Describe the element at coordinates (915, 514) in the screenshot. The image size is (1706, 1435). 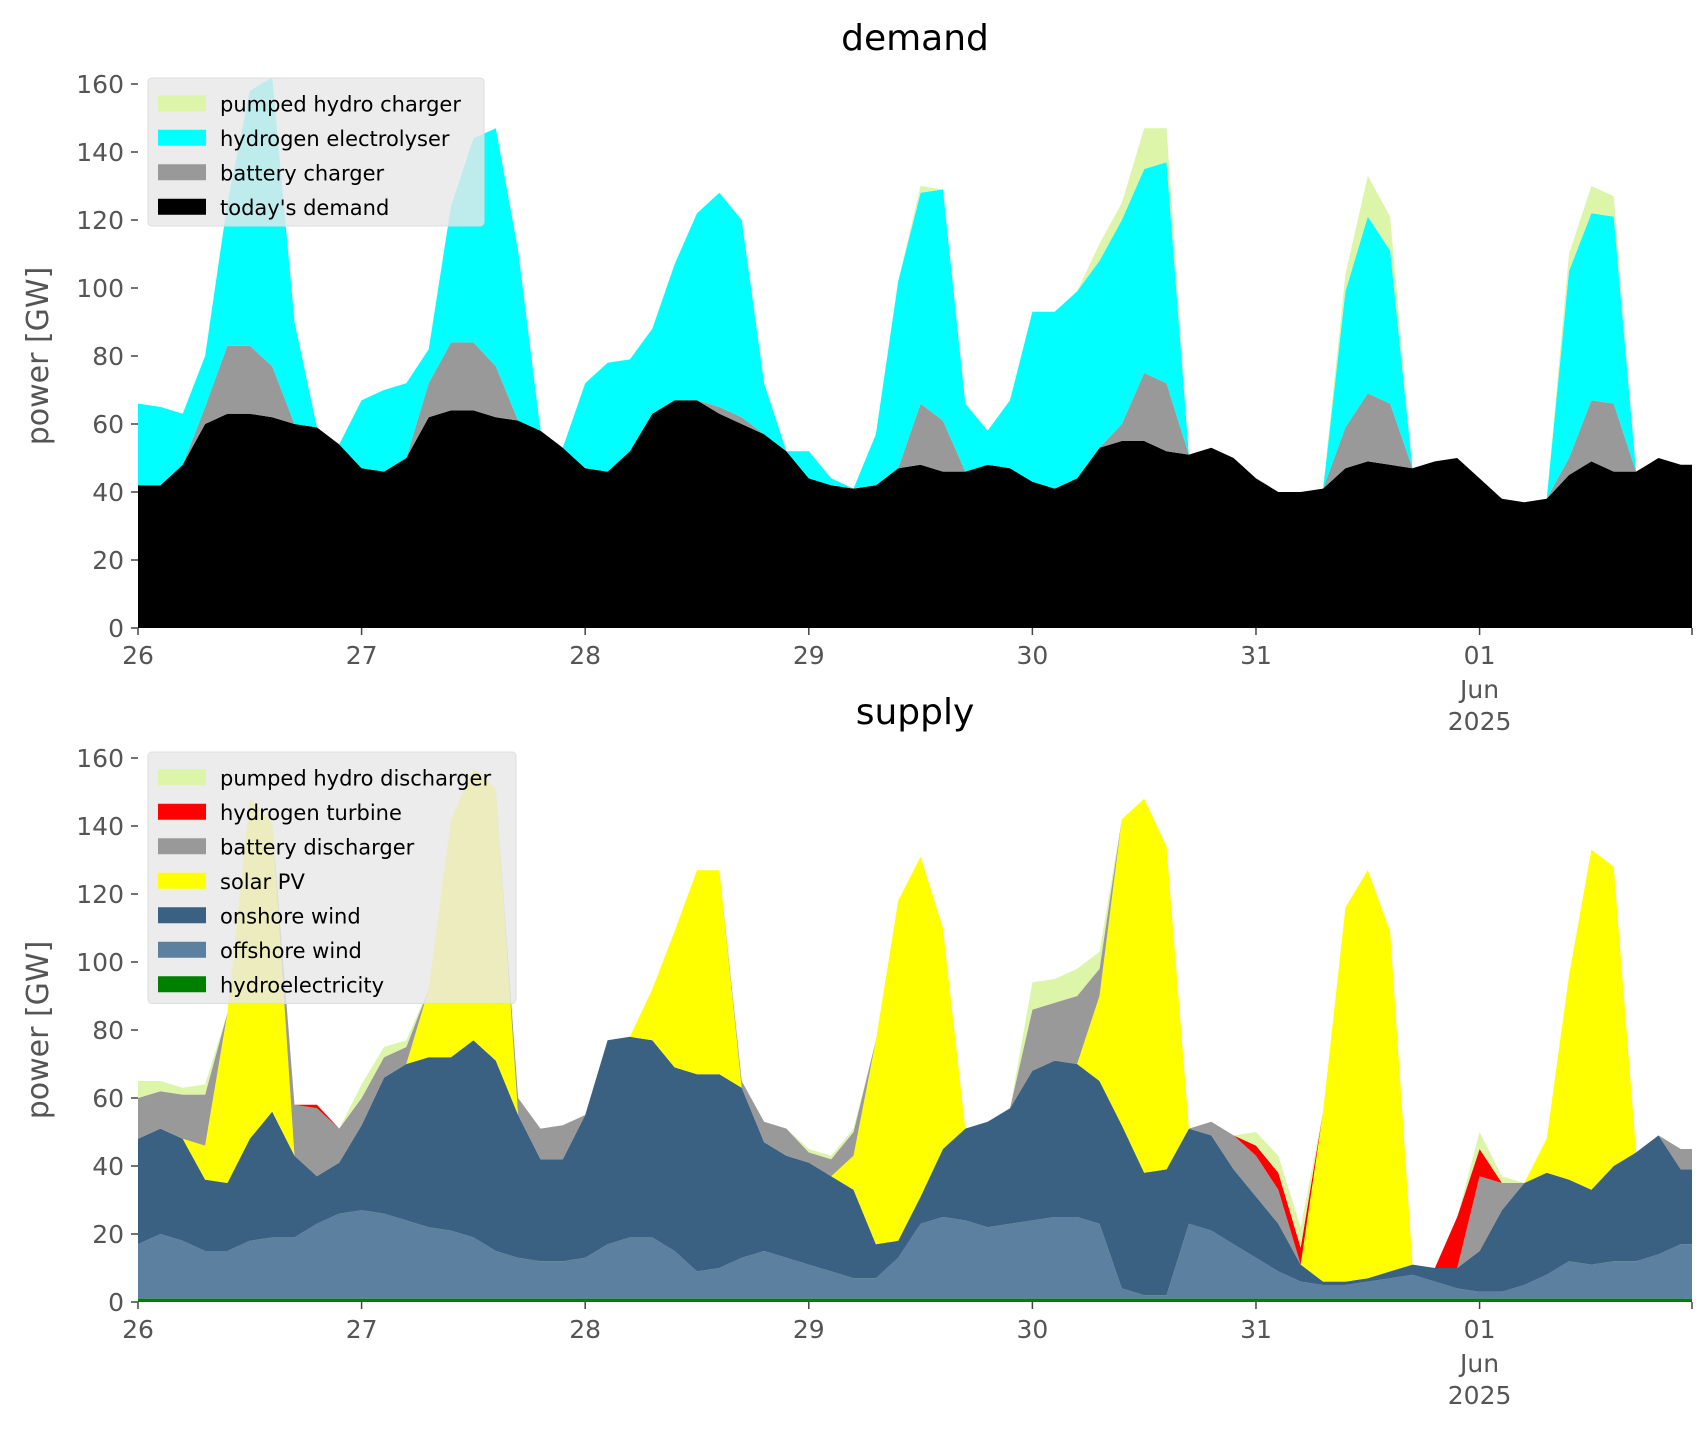
I see `area-today-s-demand` at that location.